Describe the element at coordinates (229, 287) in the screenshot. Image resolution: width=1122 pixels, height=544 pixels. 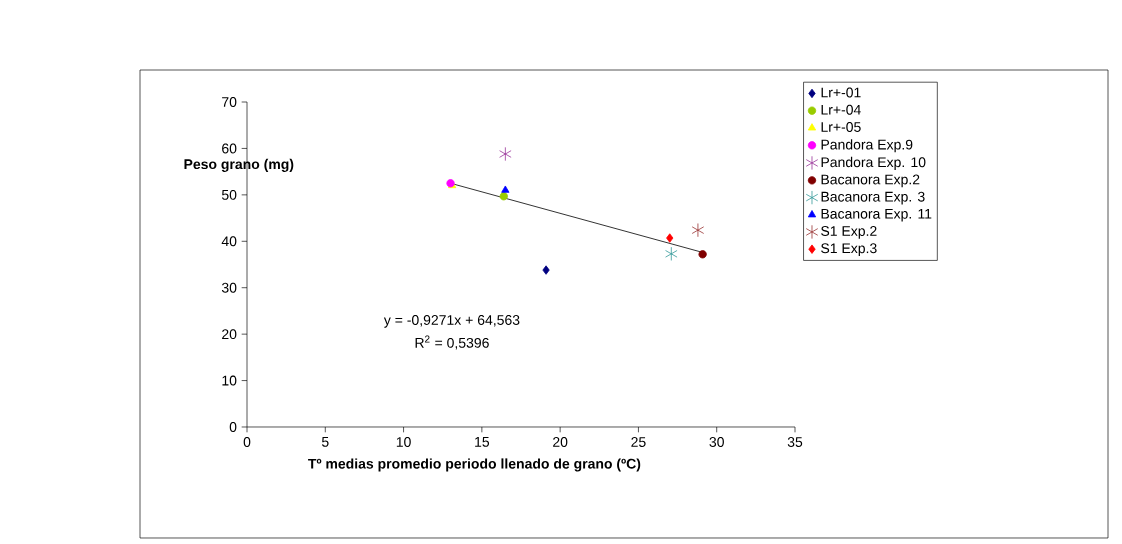
I see `y-tick-label: 30` at that location.